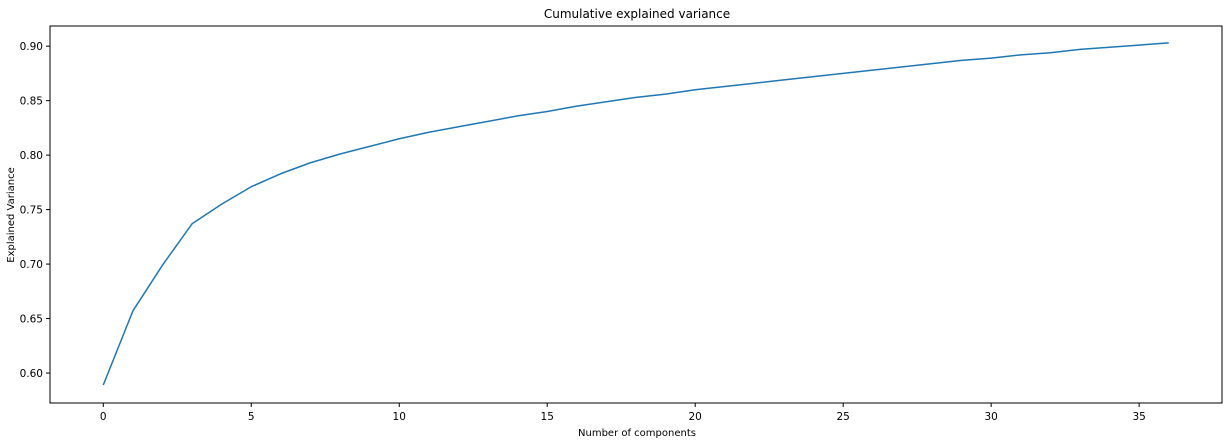 The width and height of the screenshot is (1232, 444). What do you see at coordinates (637, 433) in the screenshot?
I see `x-axis-label: Number of components` at bounding box center [637, 433].